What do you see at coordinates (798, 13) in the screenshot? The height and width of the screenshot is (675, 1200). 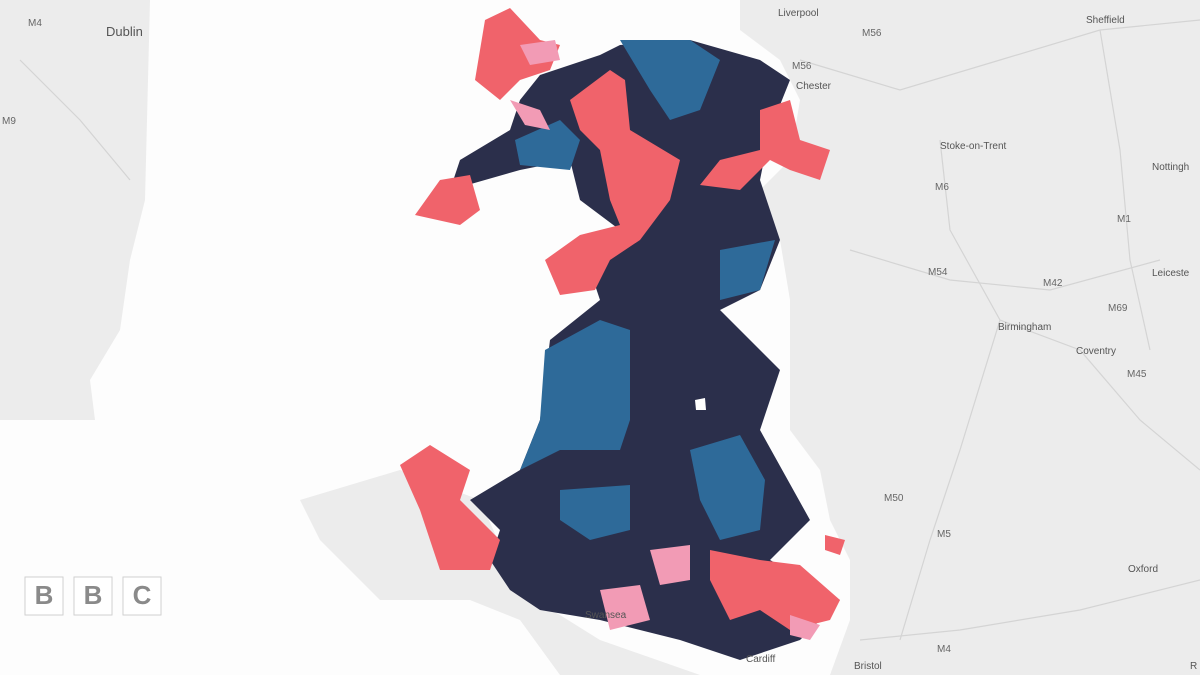 I see `place-label: Liverpool` at bounding box center [798, 13].